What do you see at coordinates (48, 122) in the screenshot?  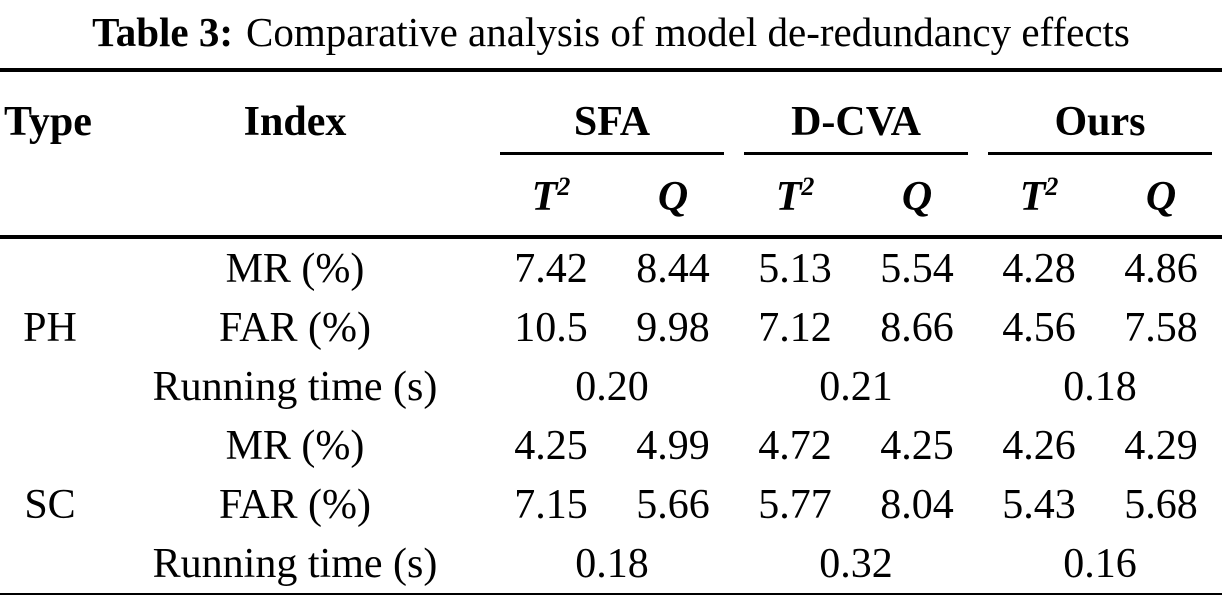 I see `col-header-type: Type` at bounding box center [48, 122].